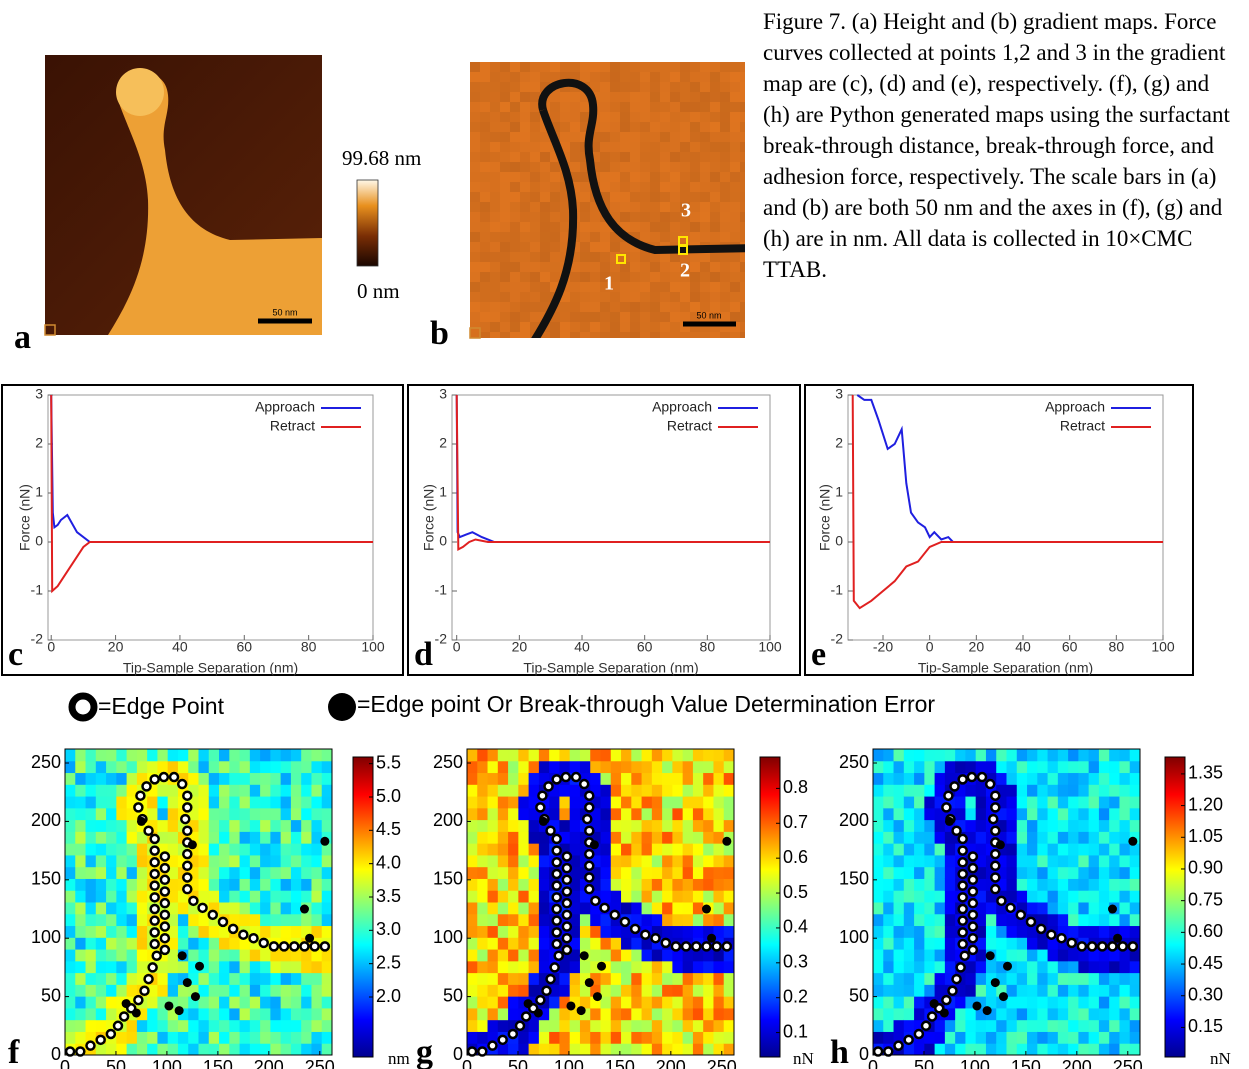  Describe the element at coordinates (388, 762) in the screenshot. I see `colorbar-tick-label: 5.5` at that location.